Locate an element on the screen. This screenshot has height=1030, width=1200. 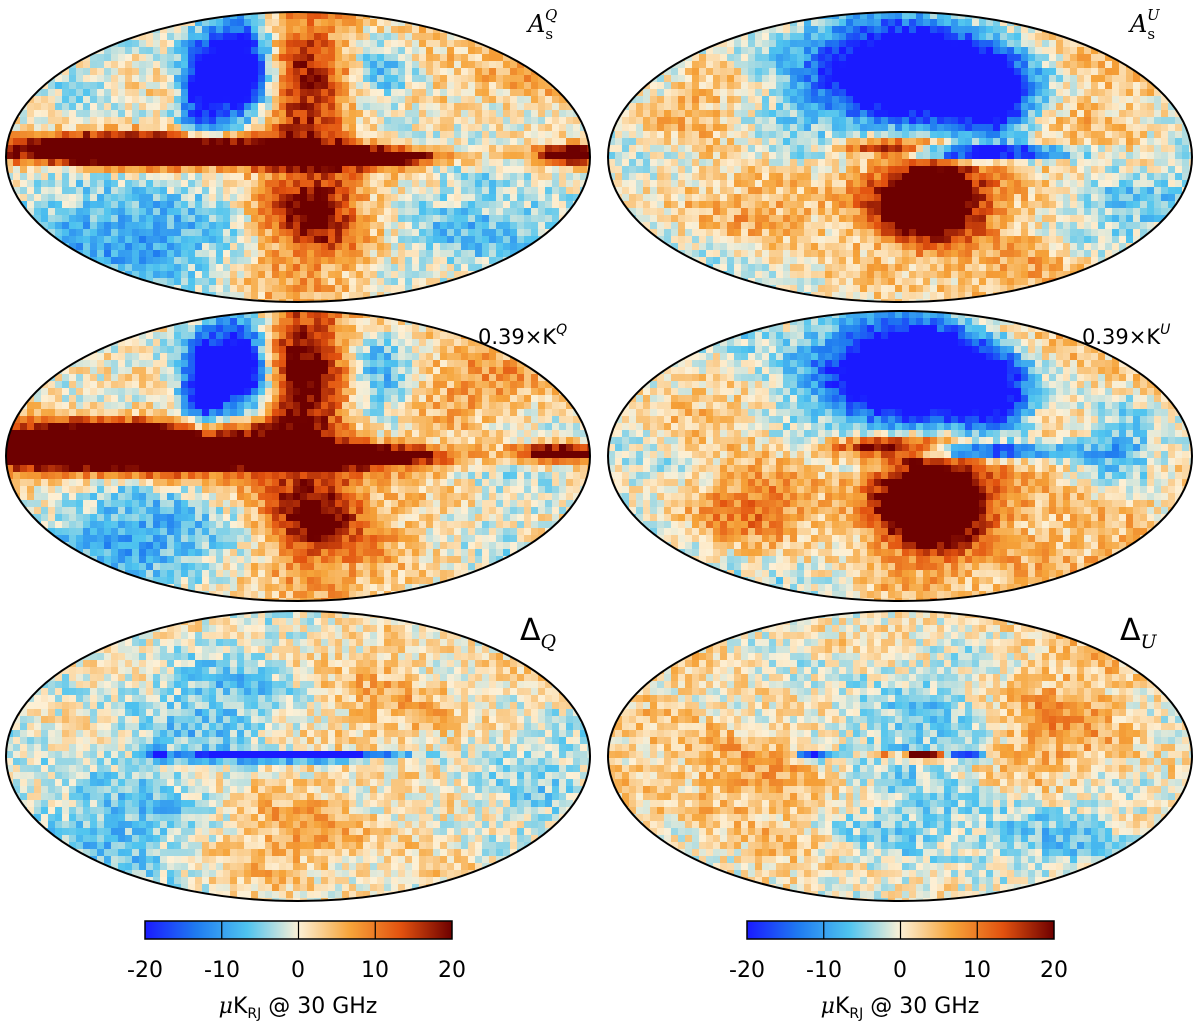
colorbar-right: -20 -10 0 10 20 μKRJ @ 30 GHz is located at coordinates (898, 971).